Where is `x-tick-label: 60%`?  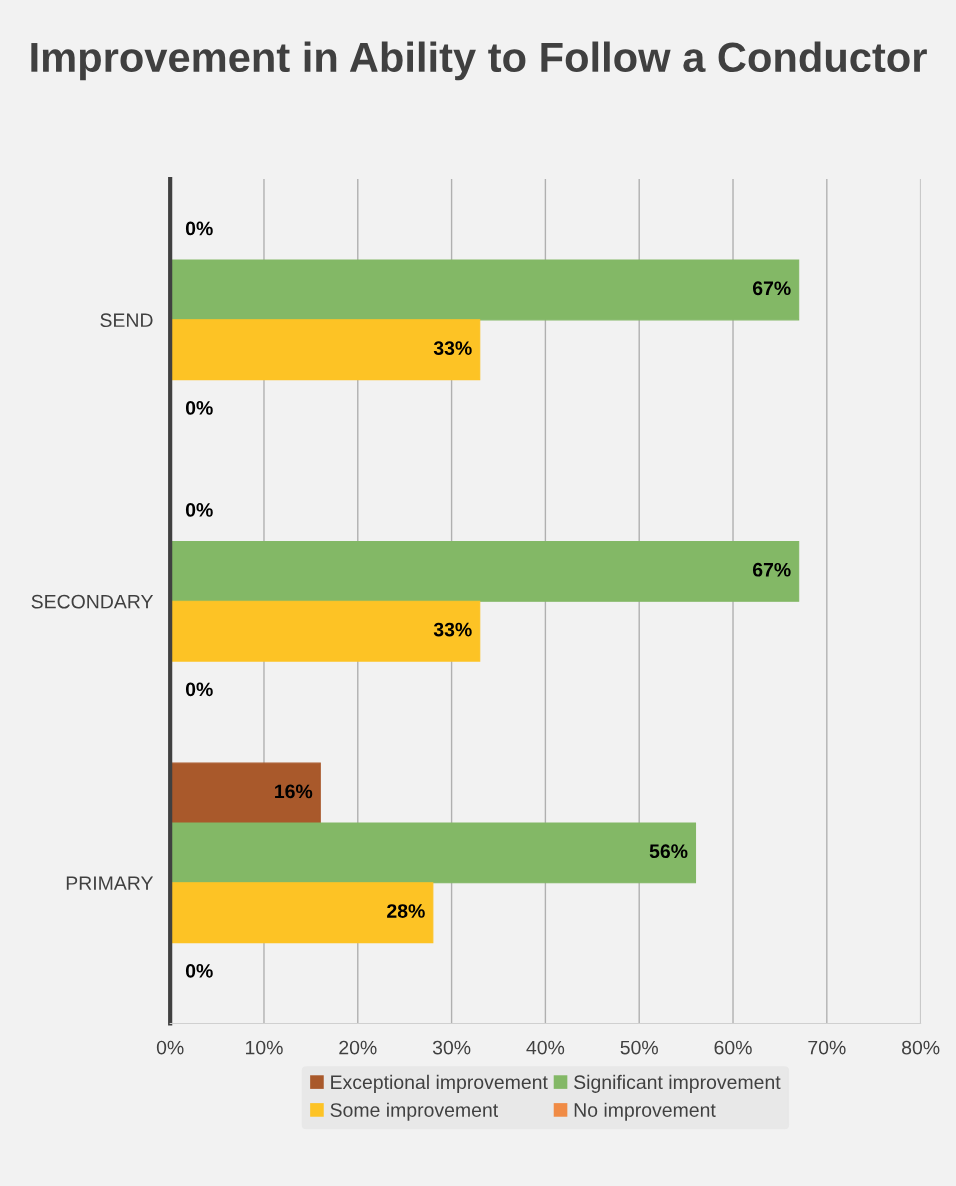 x-tick-label: 60% is located at coordinates (733, 1047).